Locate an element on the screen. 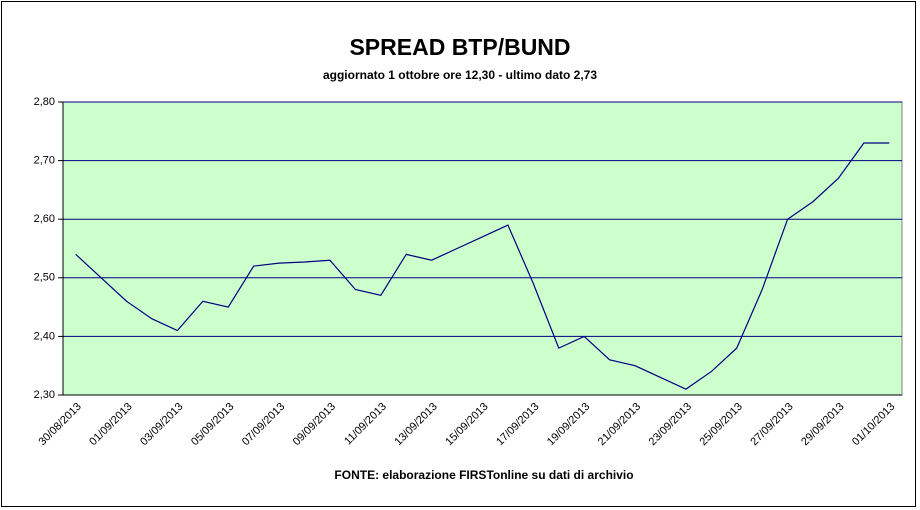  chart-title: SPREAD BTP/BUND is located at coordinates (459, 47).